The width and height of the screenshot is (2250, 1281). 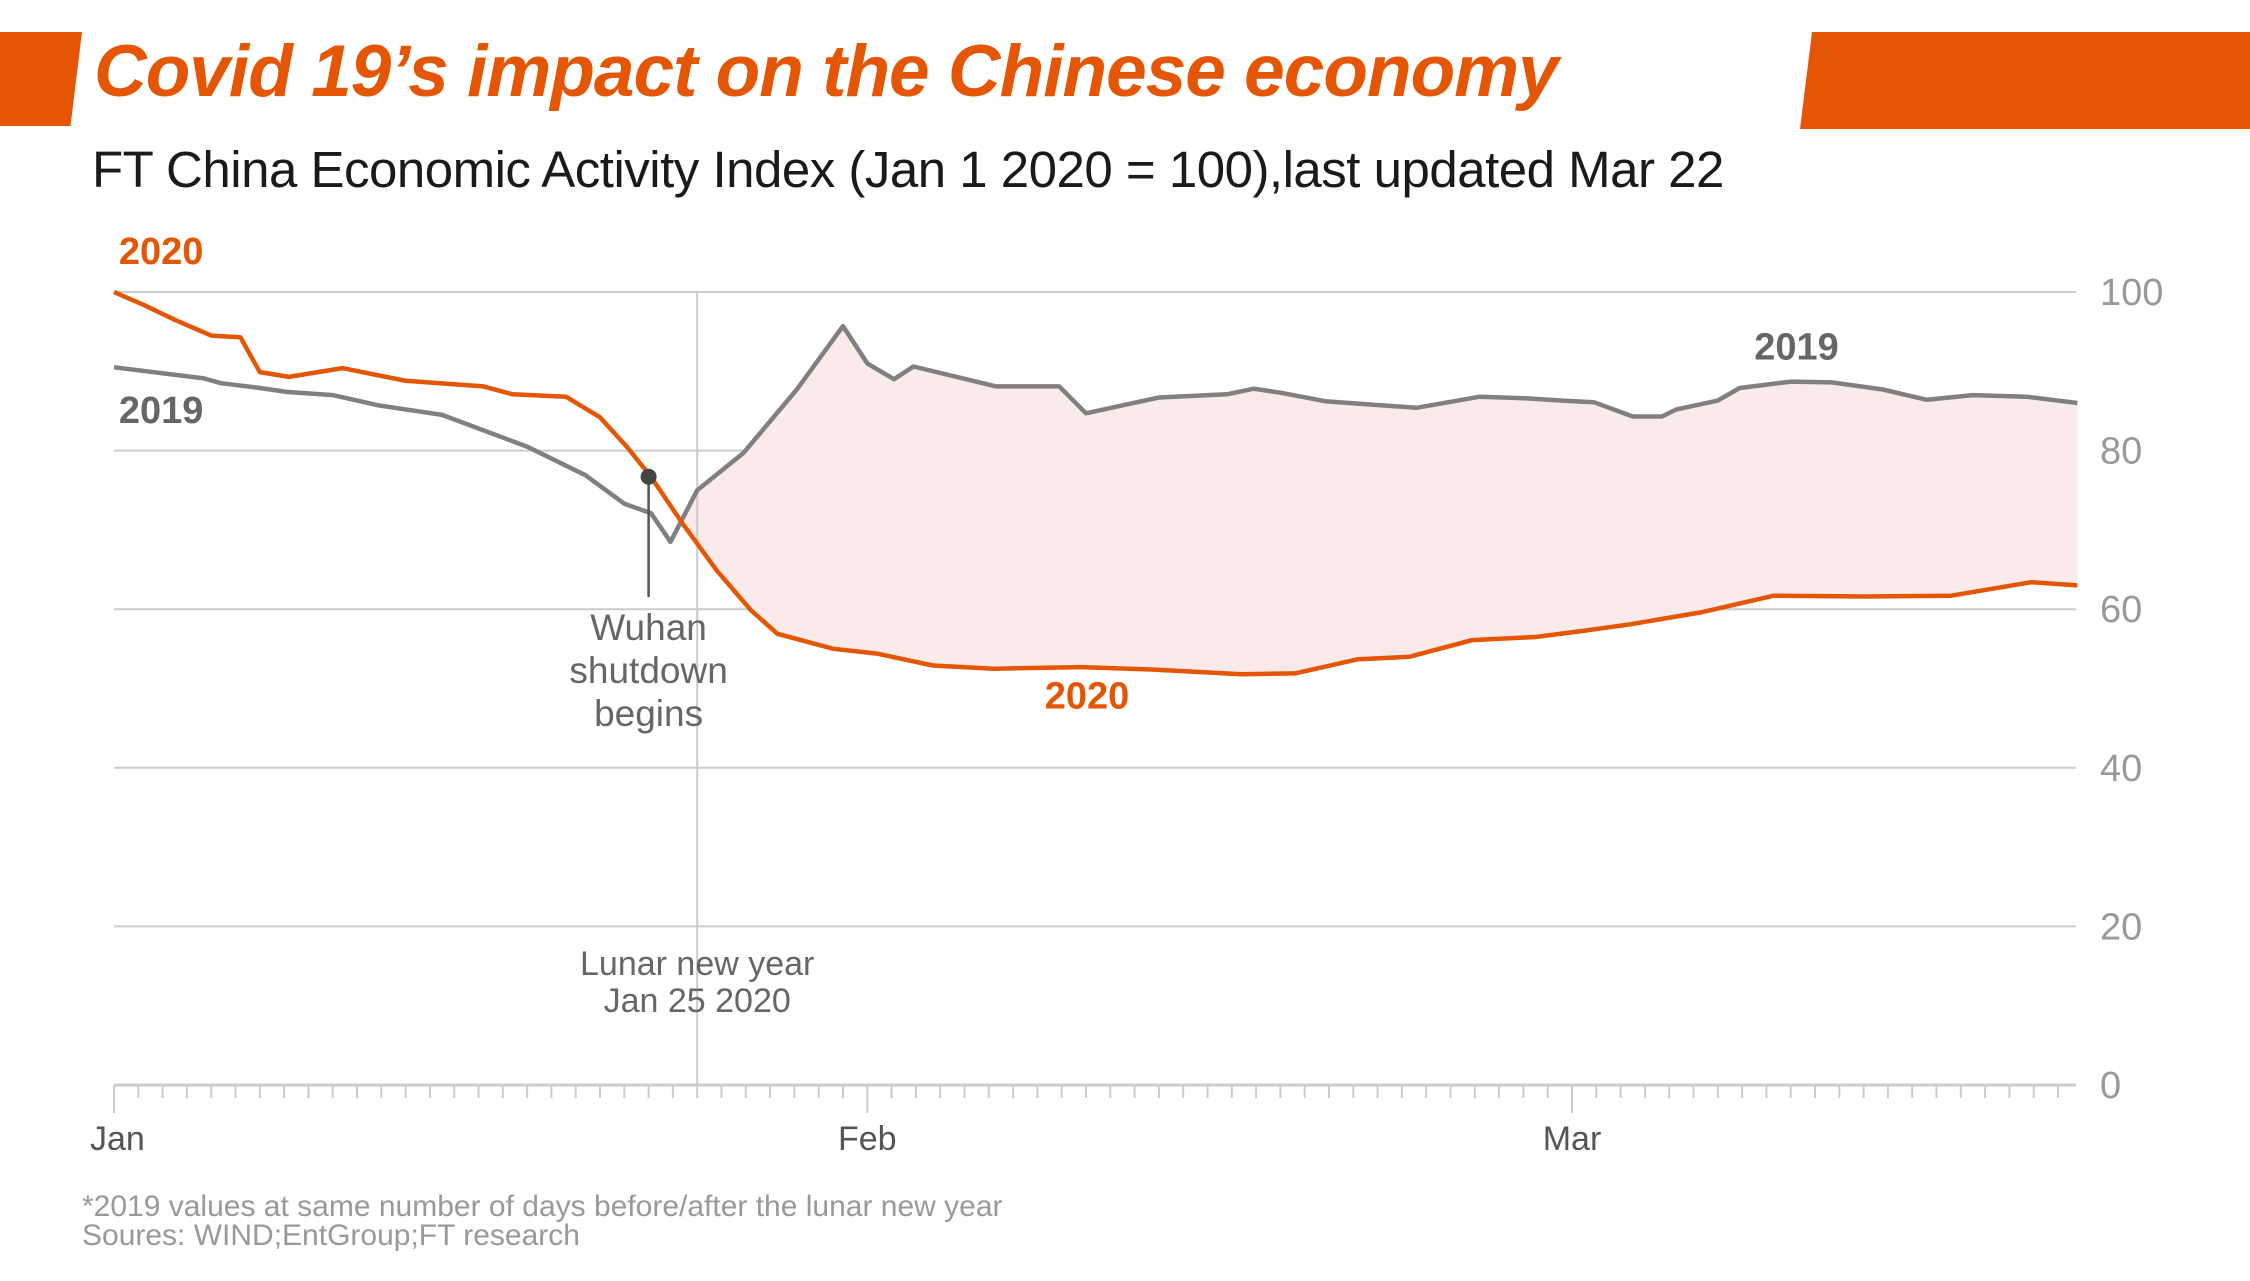 I want to click on y-tick-label: 100, so click(x=2131, y=293).